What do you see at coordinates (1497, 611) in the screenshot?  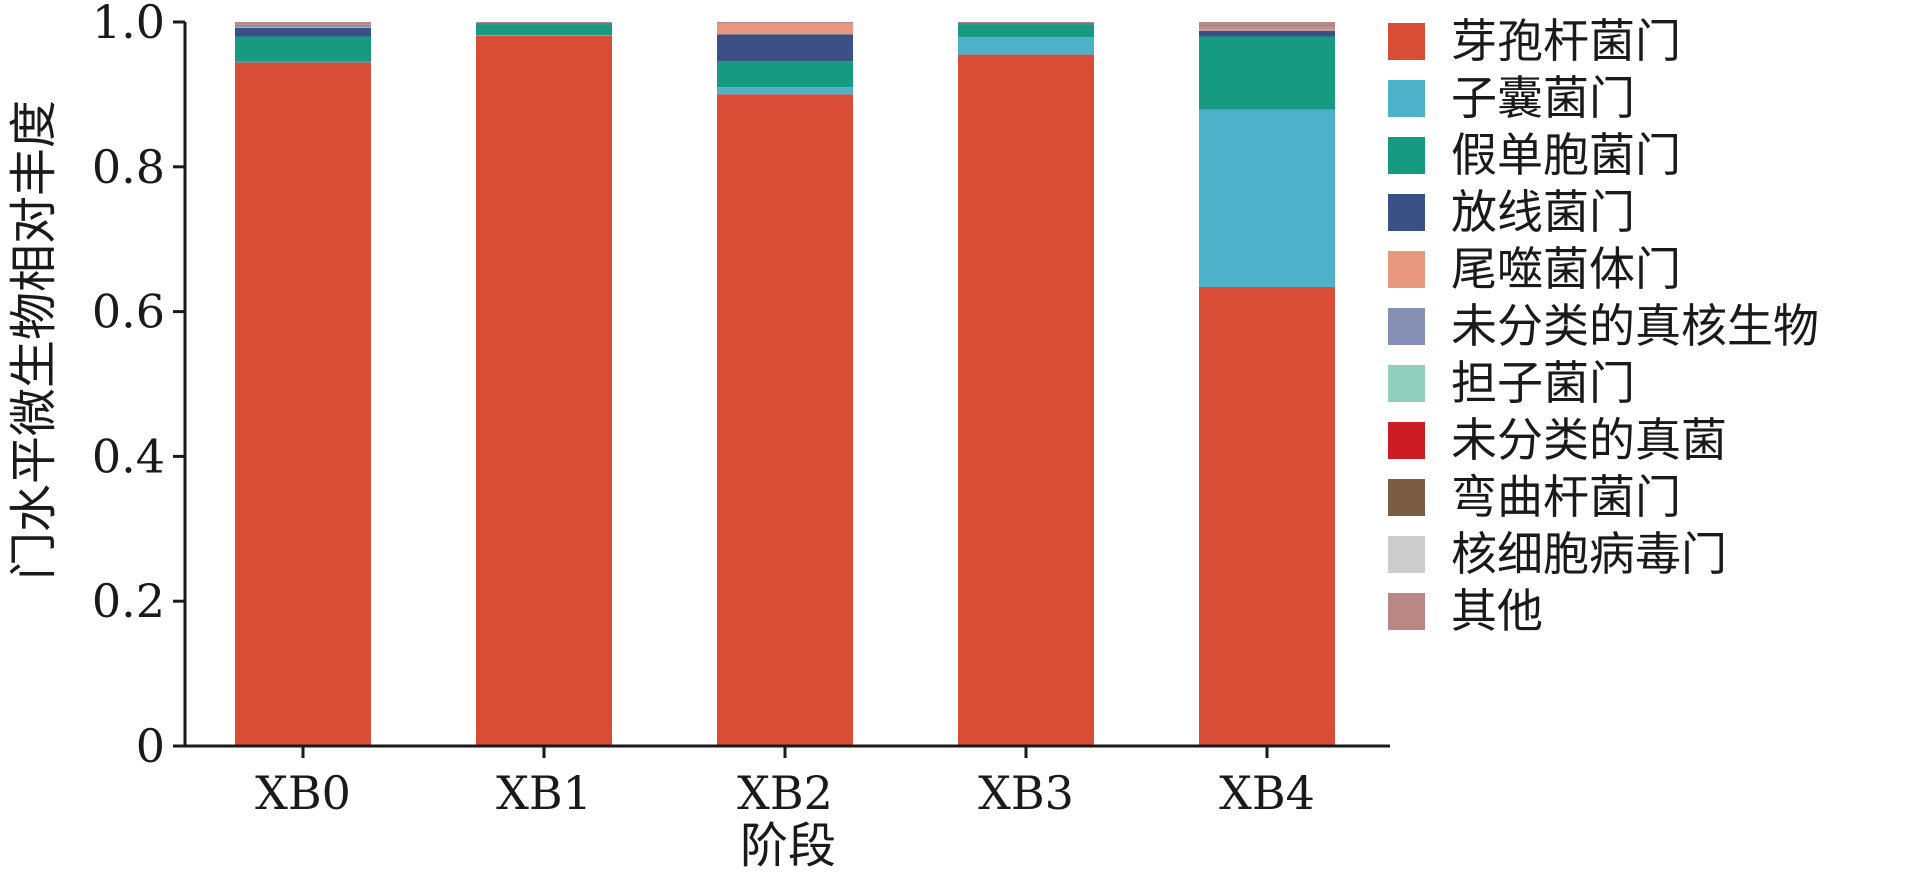 I see `legend-label: 其他` at bounding box center [1497, 611].